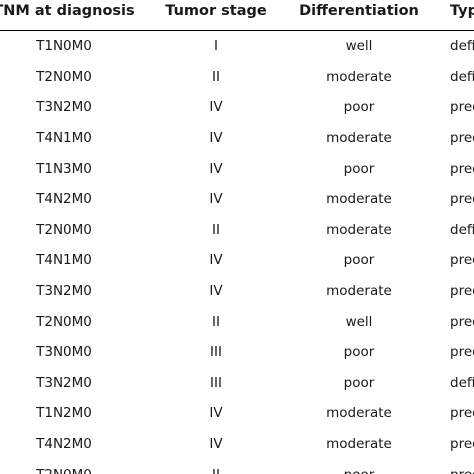 Image resolution: width=474 pixels, height=474 pixels. Describe the element at coordinates (64, 413) in the screenshot. I see `cell-tnm: T1N2M0` at that location.